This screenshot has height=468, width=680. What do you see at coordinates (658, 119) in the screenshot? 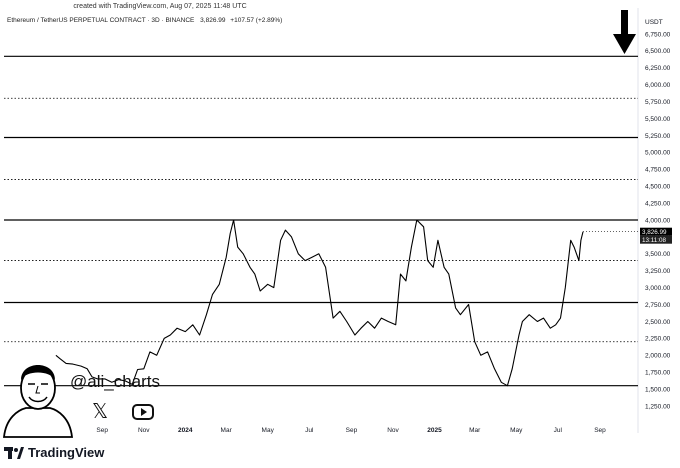
I see `y-tick-label: 5,500.00` at bounding box center [658, 119].